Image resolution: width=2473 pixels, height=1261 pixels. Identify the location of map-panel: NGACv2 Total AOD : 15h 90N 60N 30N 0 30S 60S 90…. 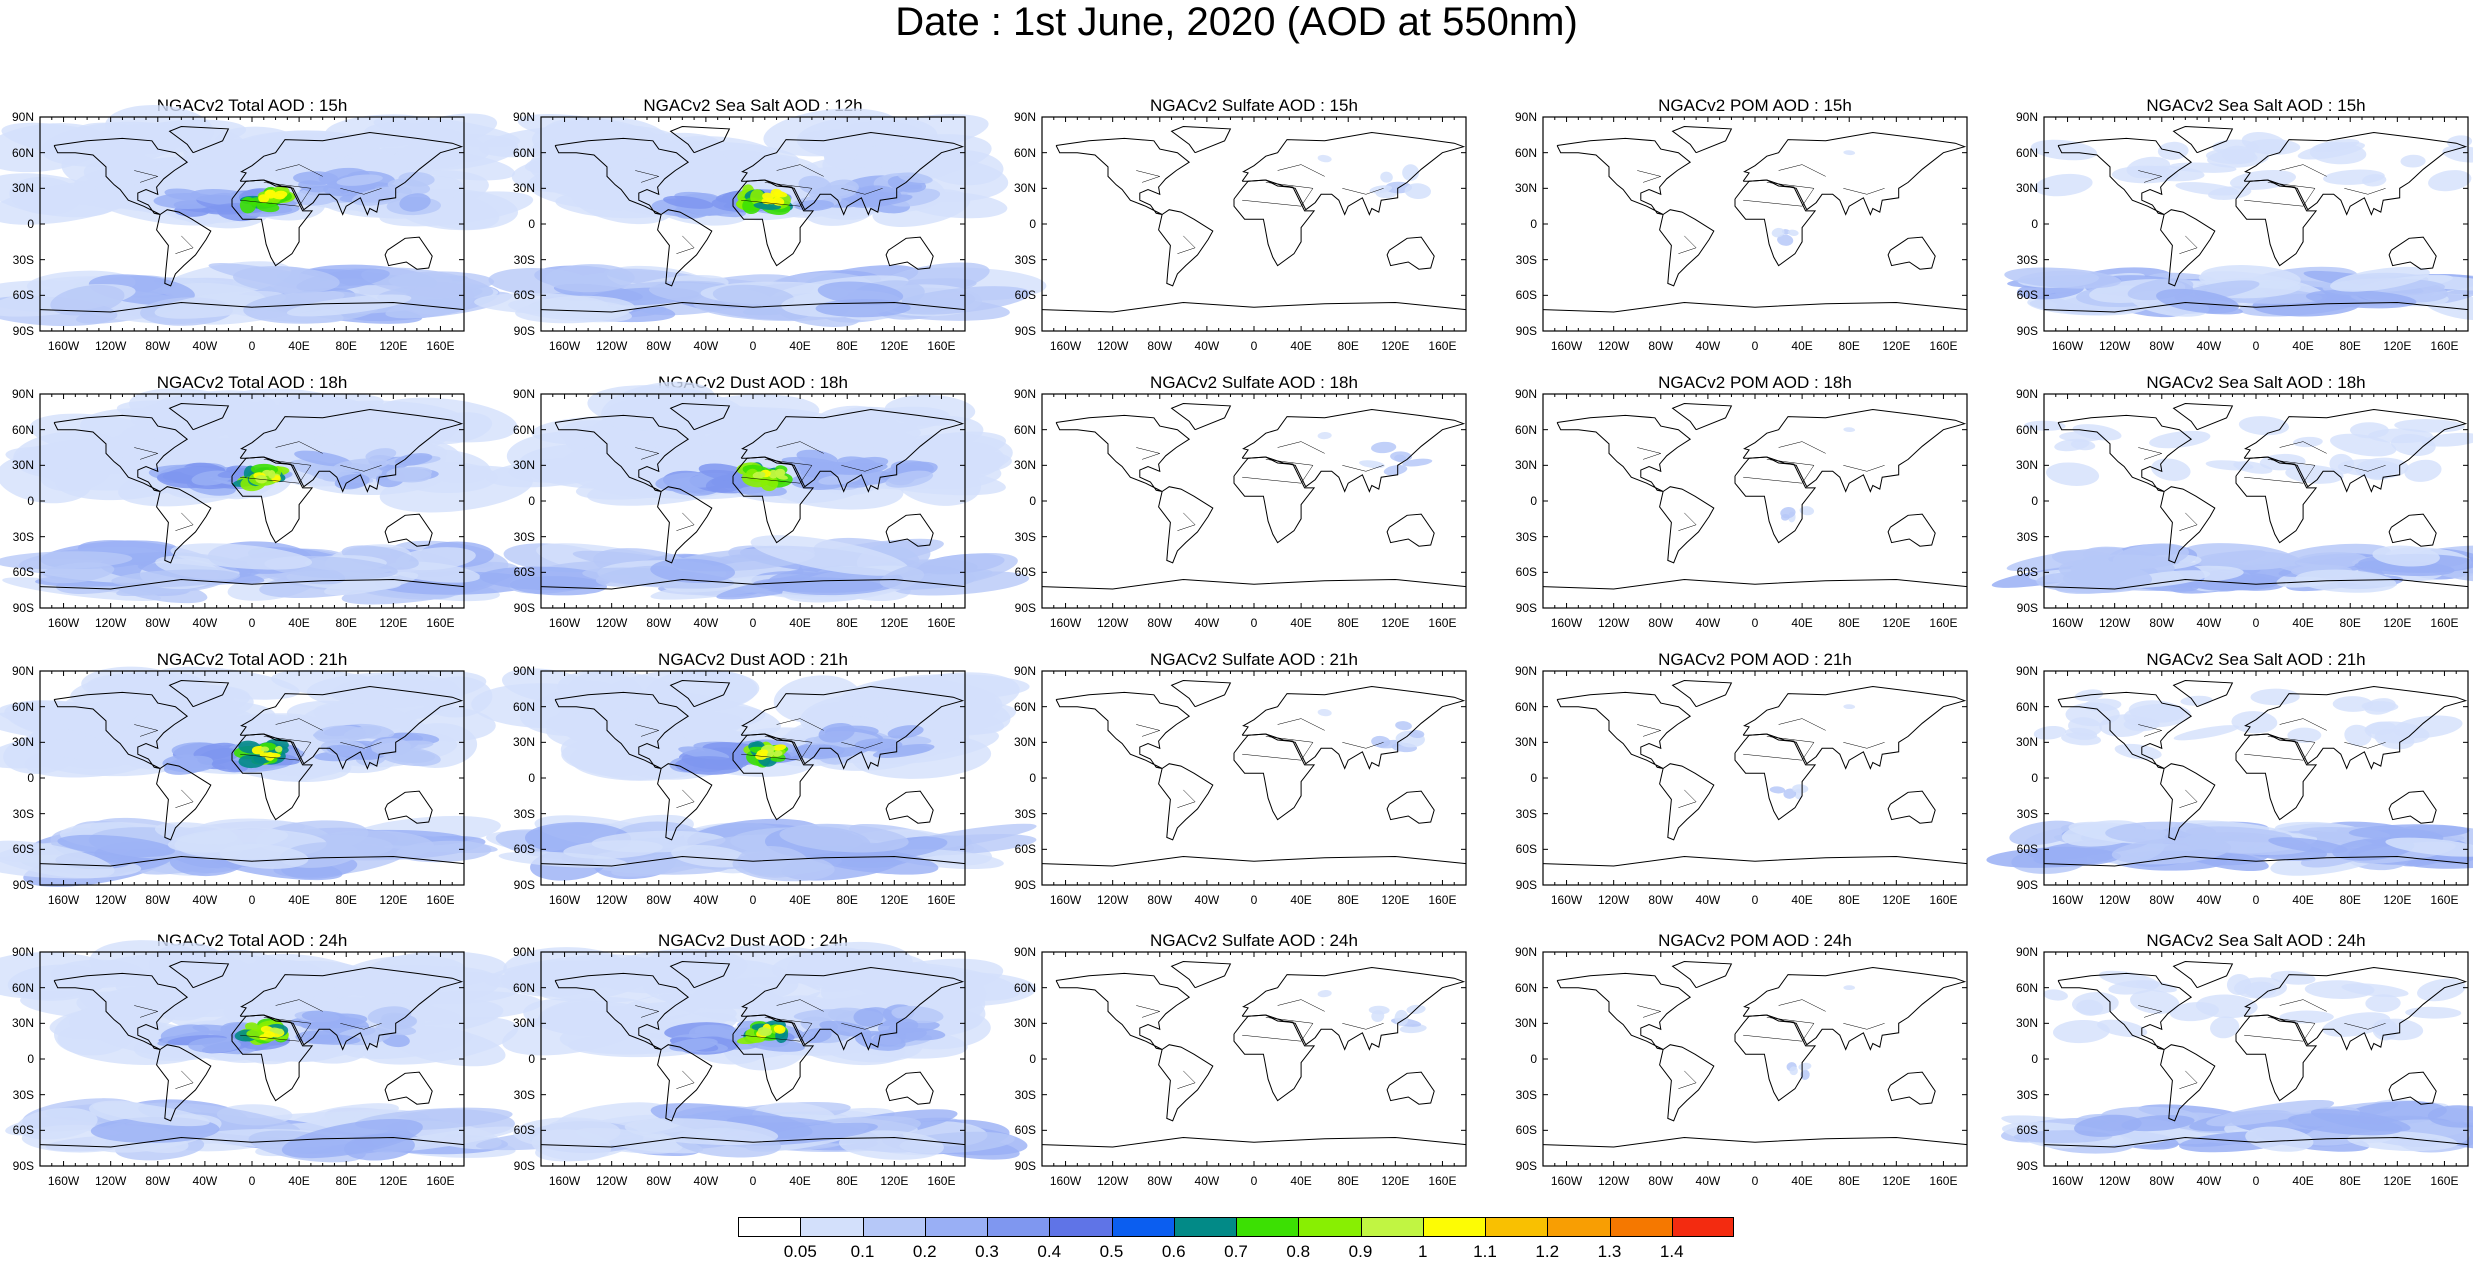
(267, 224).